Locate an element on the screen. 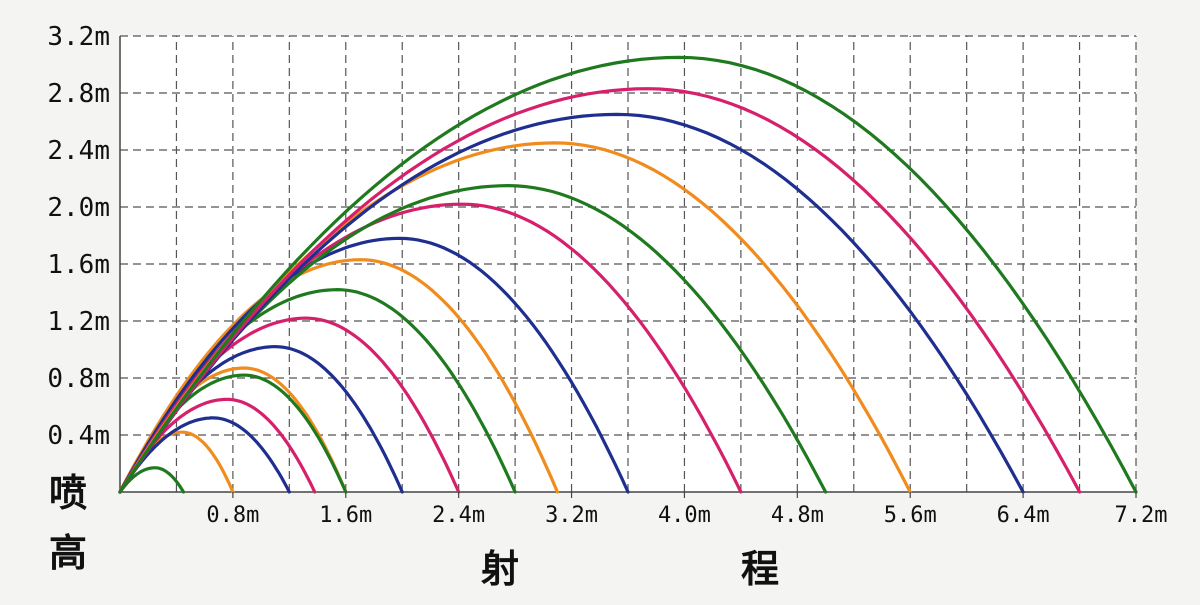  y-tick-label: 2.4m is located at coordinates (78, 151).